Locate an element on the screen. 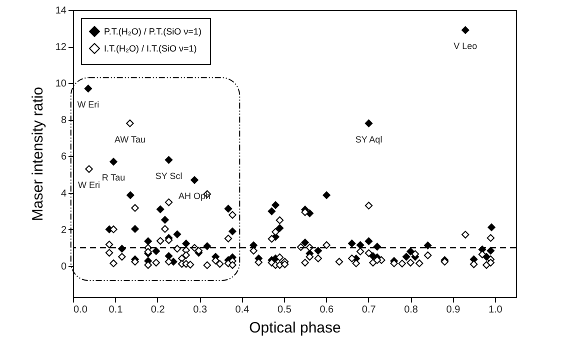 The image size is (570, 340). x-tick-label: 0.8 is located at coordinates (411, 310).